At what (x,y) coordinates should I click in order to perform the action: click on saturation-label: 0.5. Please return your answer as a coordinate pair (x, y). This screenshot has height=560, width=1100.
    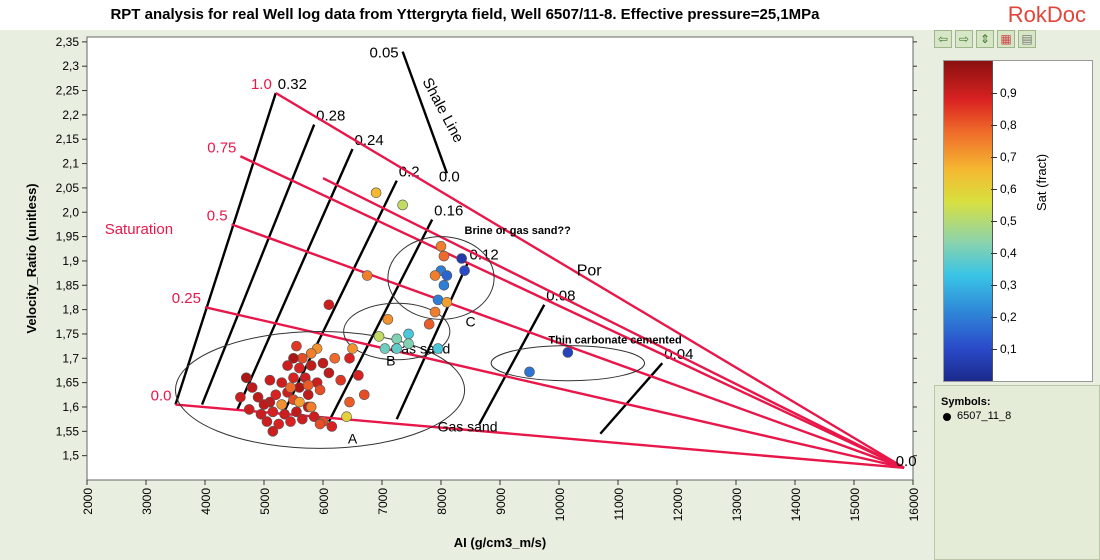
    Looking at the image, I should click on (217, 215).